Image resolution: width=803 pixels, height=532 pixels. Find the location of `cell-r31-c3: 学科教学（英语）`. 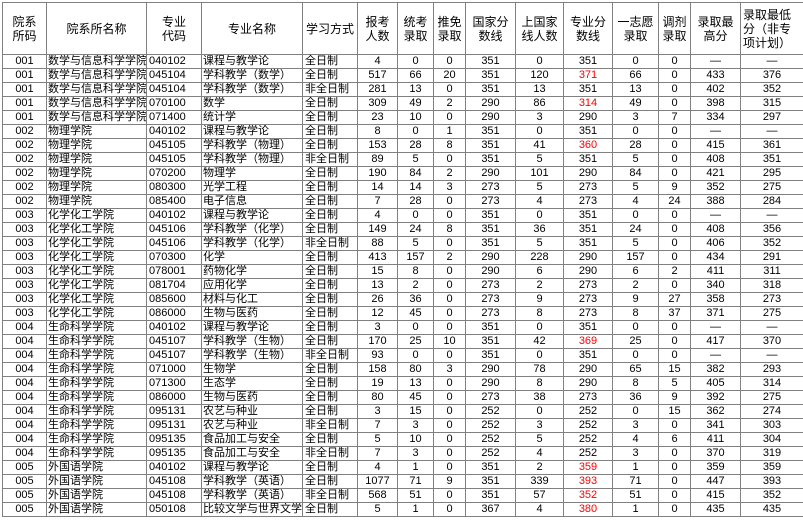

cell-r31-c3: 学科教学（英语） is located at coordinates (252, 495).